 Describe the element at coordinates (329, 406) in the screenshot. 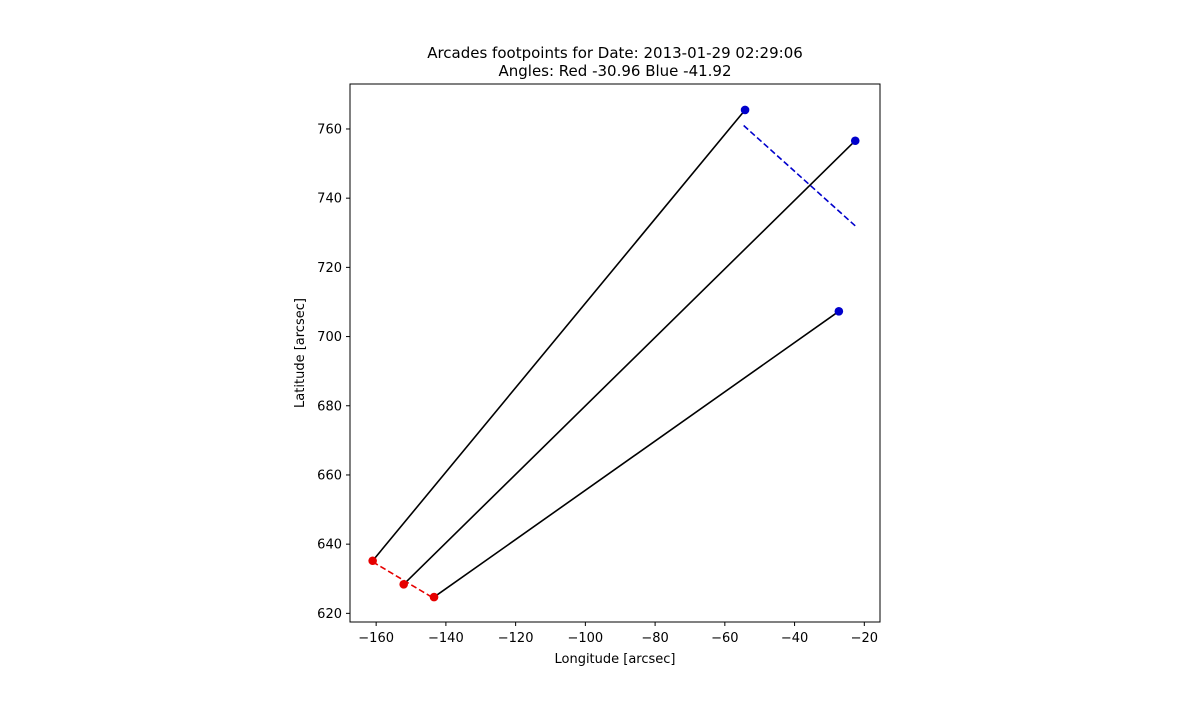

I see `y-tick-label: 680` at that location.